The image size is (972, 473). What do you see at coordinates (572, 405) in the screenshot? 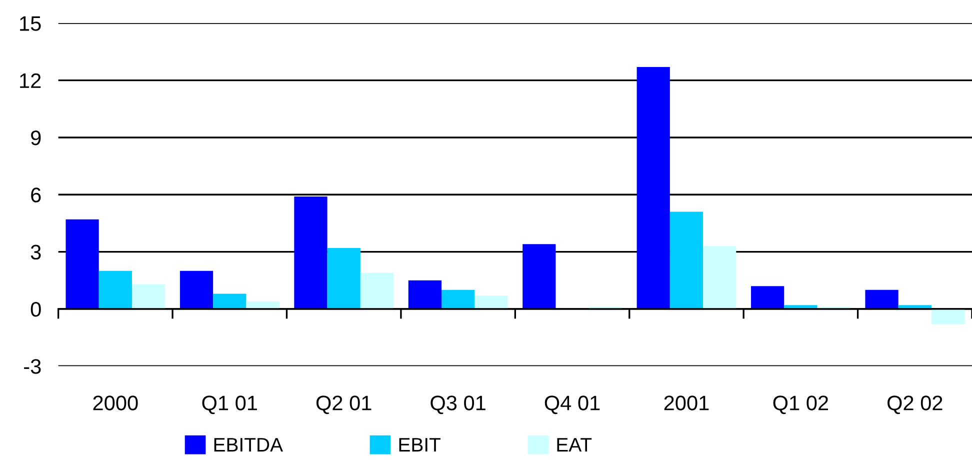
I see `x-tick-label: Q4 01` at bounding box center [572, 405].